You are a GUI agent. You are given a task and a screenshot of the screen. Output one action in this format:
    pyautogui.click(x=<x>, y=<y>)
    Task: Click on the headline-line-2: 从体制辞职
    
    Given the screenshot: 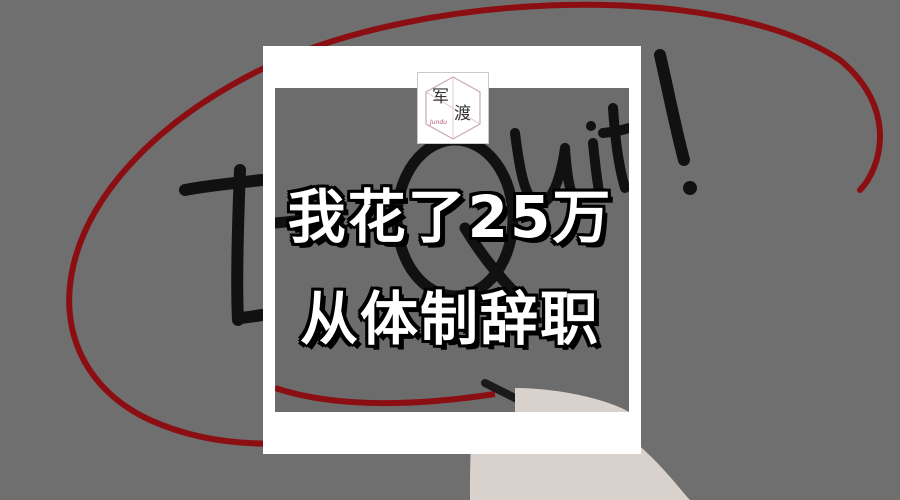 What is the action you would take?
    pyautogui.click(x=449, y=319)
    